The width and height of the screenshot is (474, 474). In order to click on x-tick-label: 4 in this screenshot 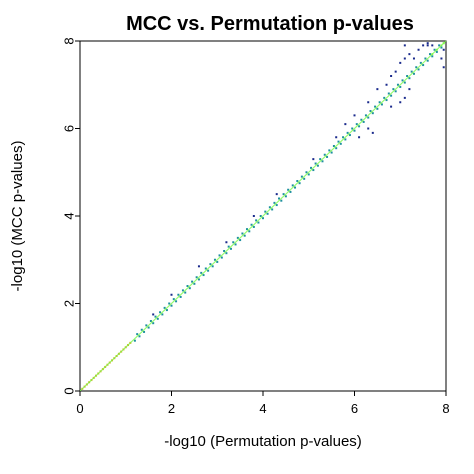, I will do `click(262, 408)`.